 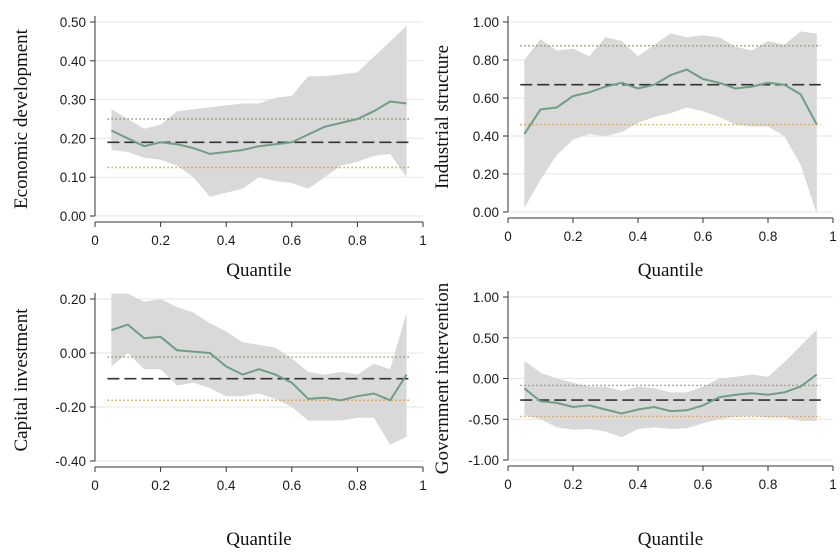 What do you see at coordinates (483, 460) in the screenshot?
I see `y-tick-label: -1.00` at bounding box center [483, 460].